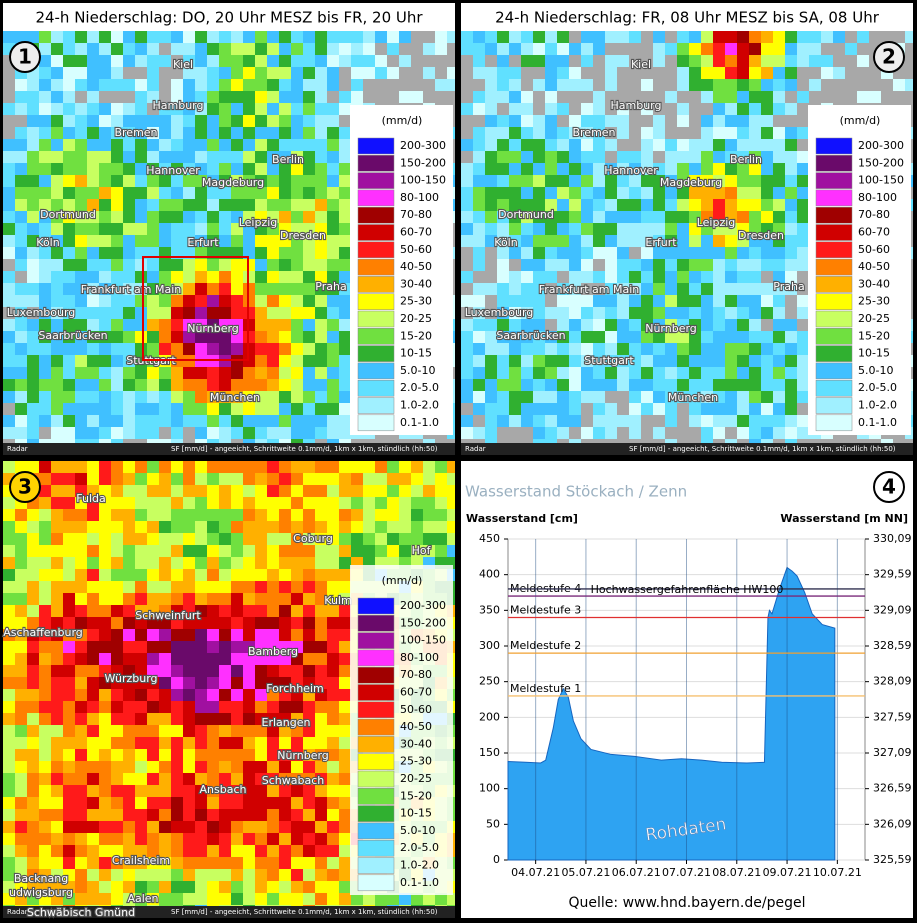  I want to click on x-tick-label: 05.07.21, so click(585, 872).